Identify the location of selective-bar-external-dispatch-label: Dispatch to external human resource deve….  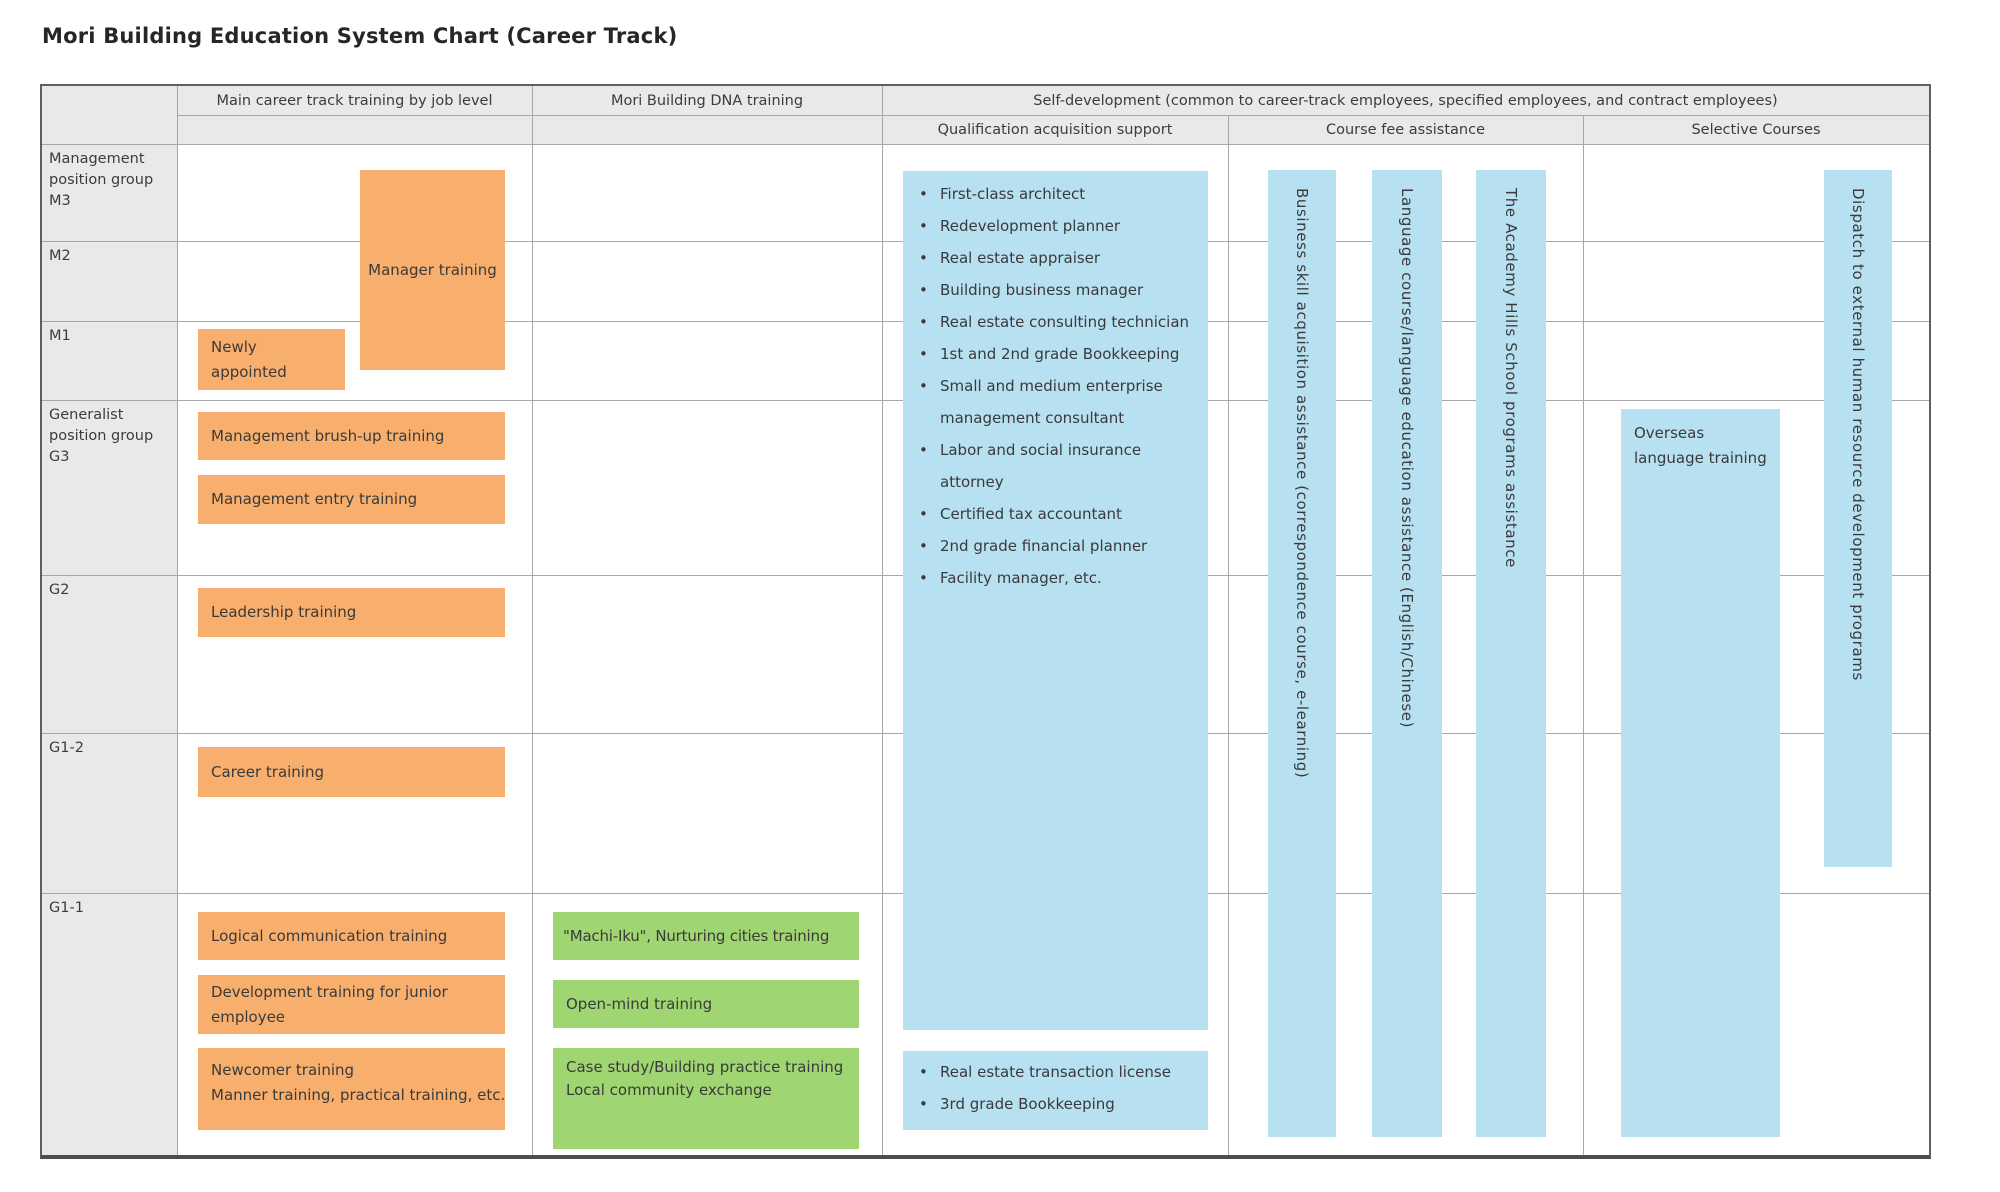
(1858, 434).